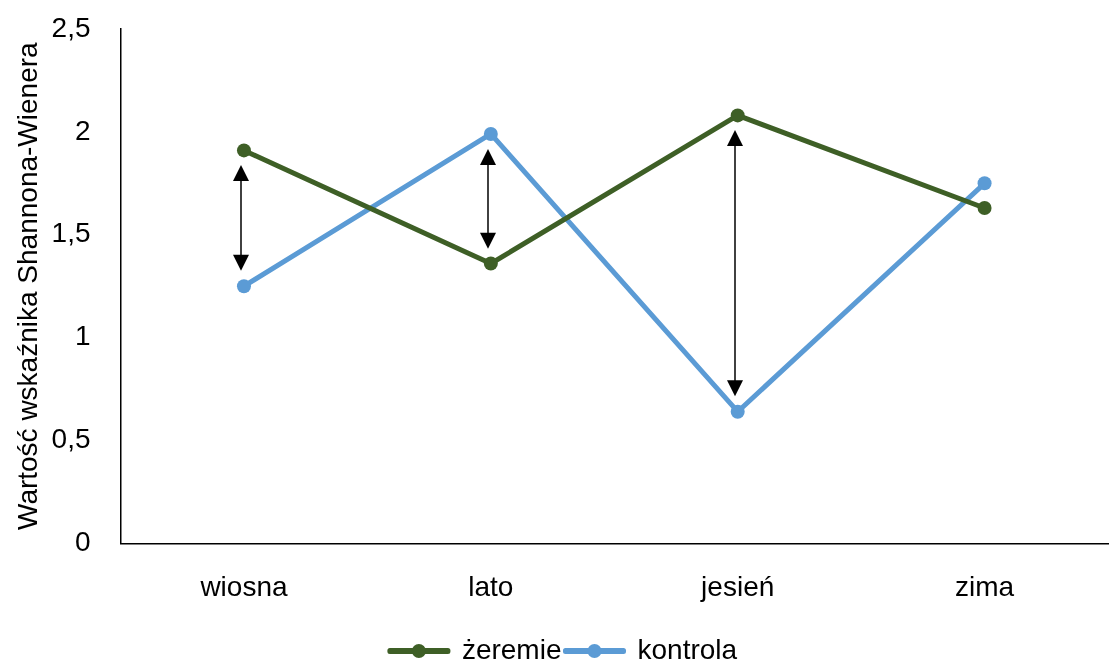 The width and height of the screenshot is (1115, 663). I want to click on x-tick-label: zima, so click(985, 586).